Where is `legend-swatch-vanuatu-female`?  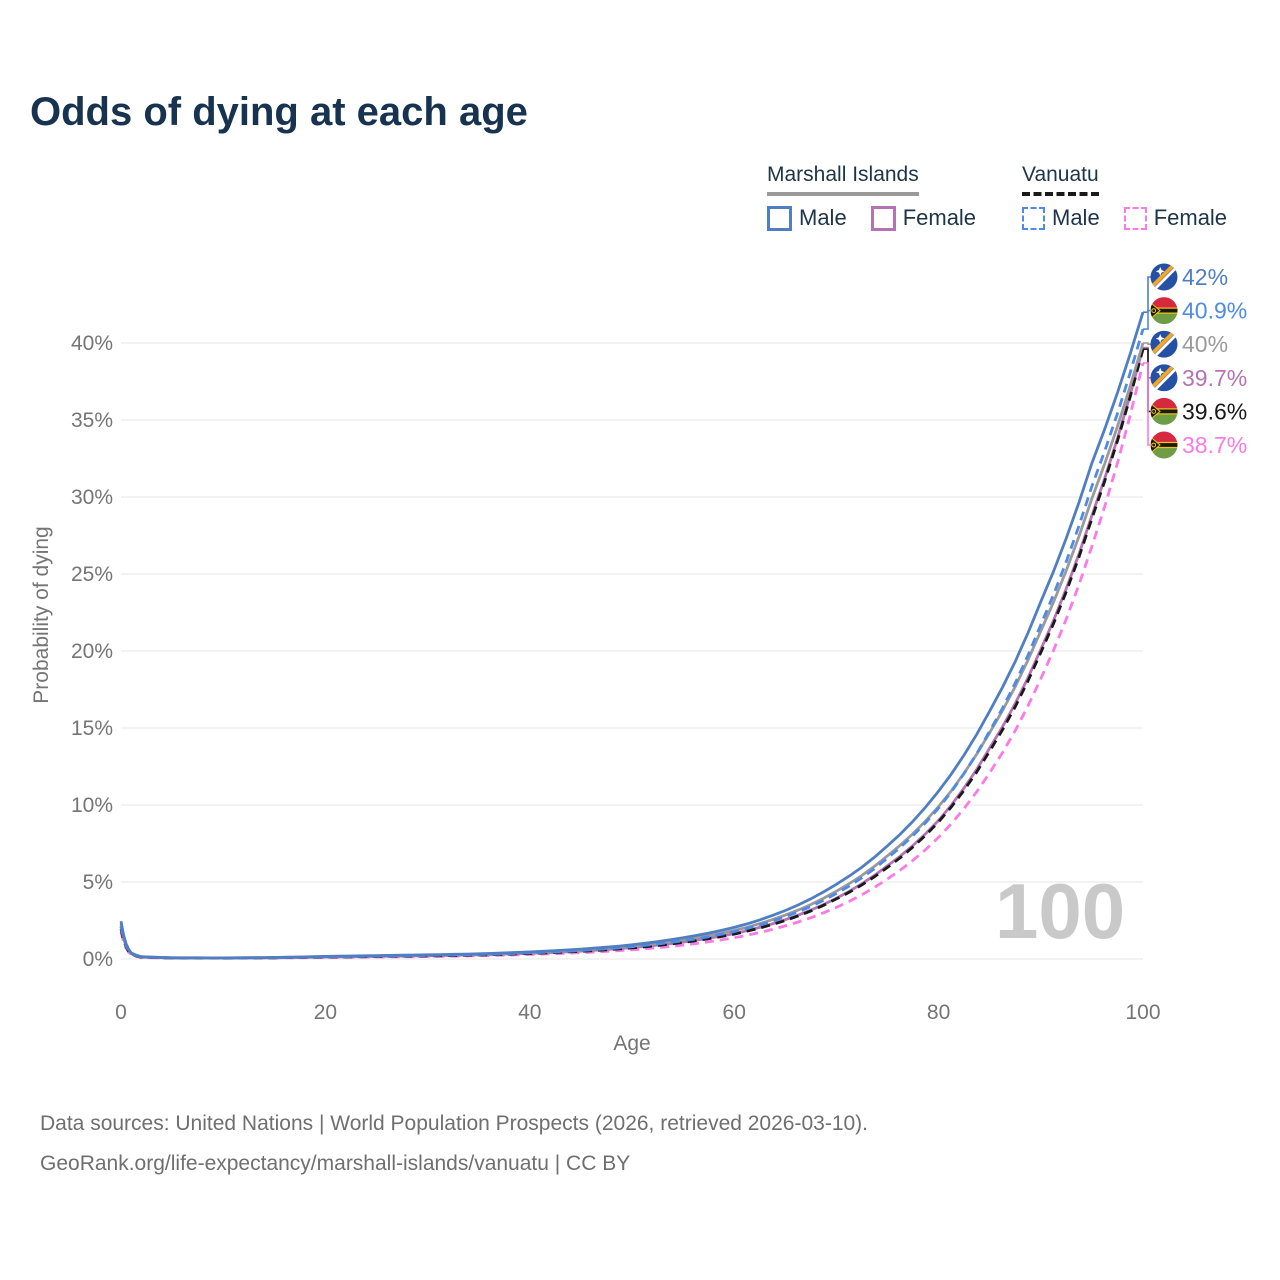
legend-swatch-vanuatu-female is located at coordinates (1135, 218).